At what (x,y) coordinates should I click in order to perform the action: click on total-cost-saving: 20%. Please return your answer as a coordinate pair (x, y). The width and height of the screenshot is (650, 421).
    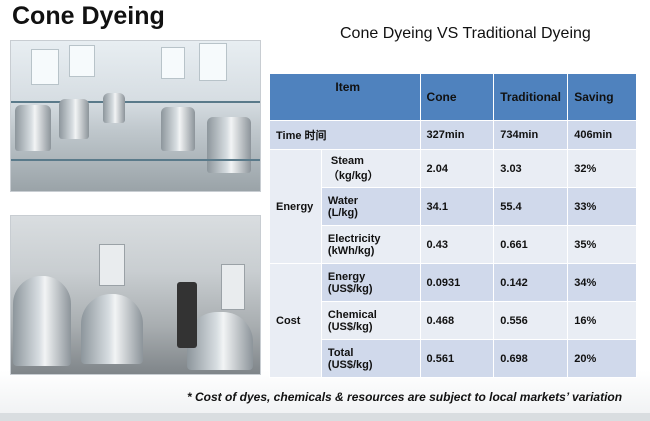
    Looking at the image, I should click on (602, 358).